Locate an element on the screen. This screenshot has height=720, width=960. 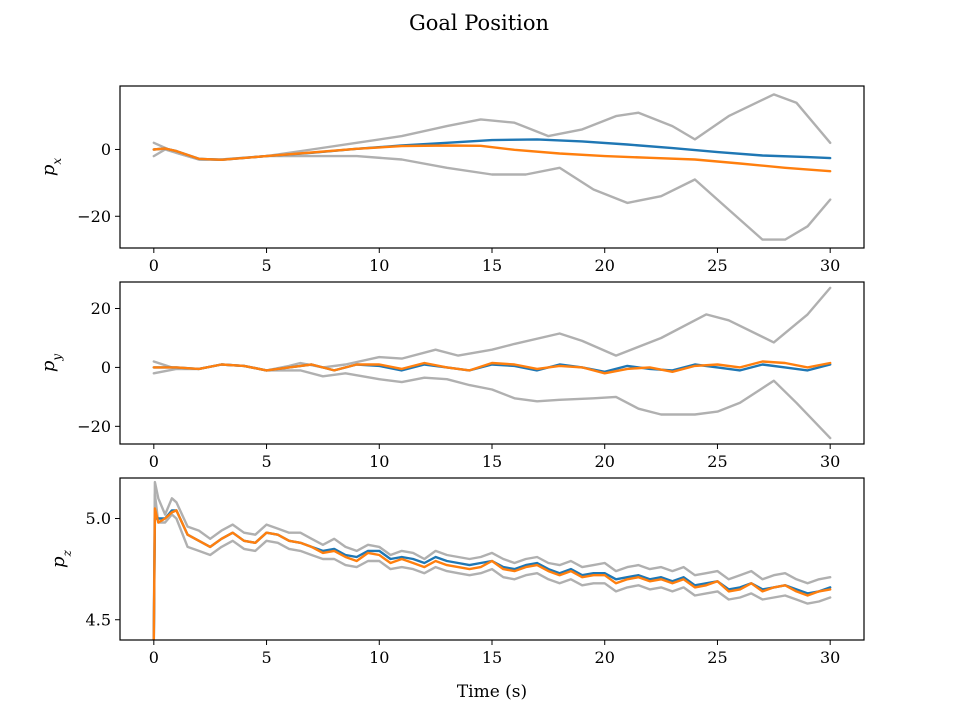
y-tick-label: 20 is located at coordinates (101, 308).